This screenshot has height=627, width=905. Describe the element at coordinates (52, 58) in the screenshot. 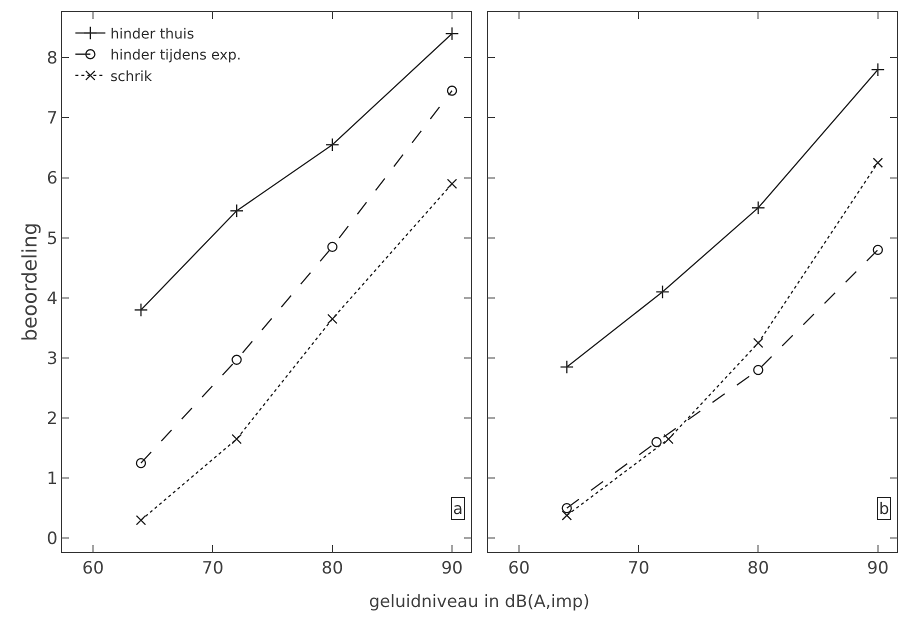

I see `y-tick-label: 8` at that location.